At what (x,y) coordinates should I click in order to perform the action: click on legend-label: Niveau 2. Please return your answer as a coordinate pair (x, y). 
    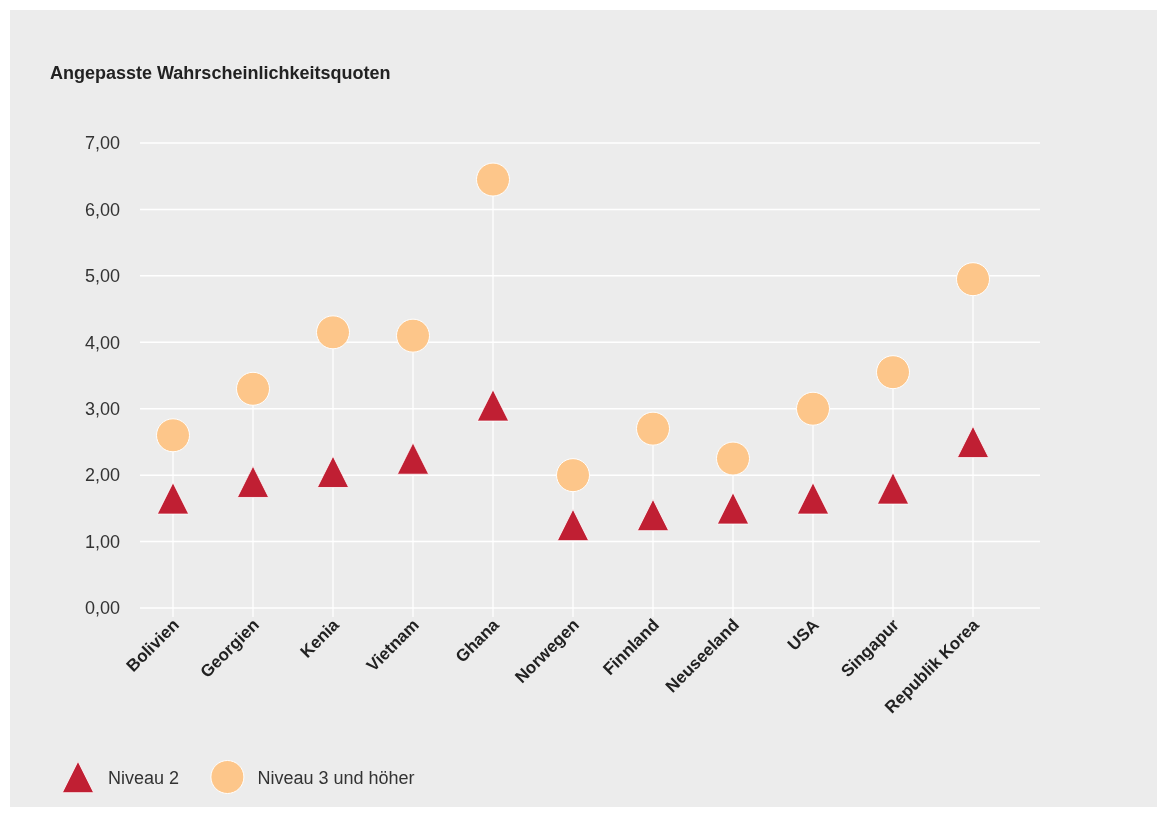
    Looking at the image, I should click on (144, 778).